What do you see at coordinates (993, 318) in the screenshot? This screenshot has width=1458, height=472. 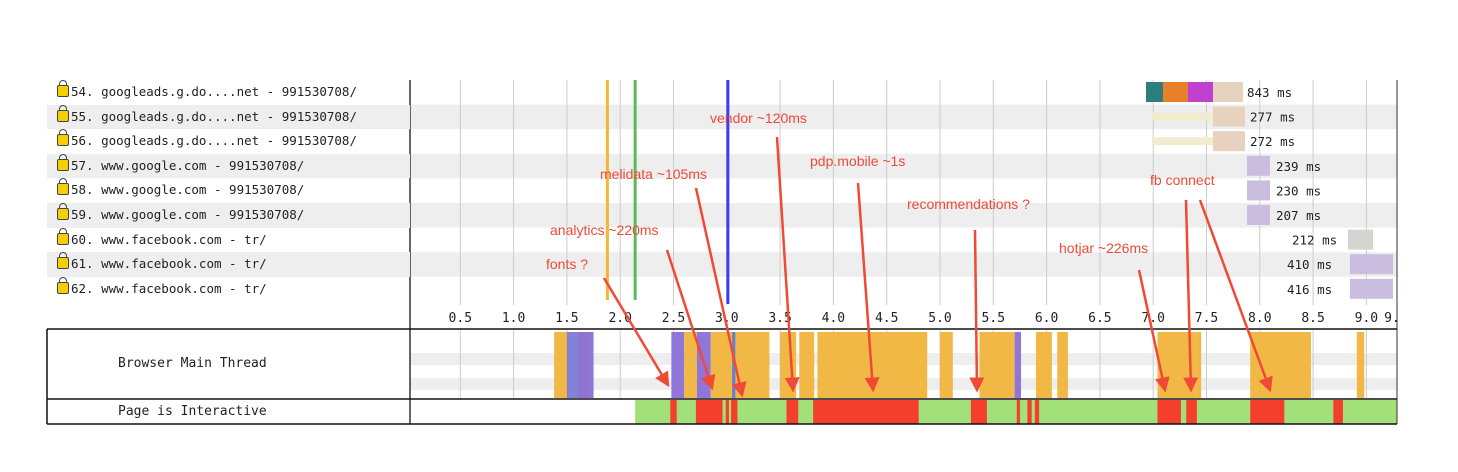 I see `axis-tick-label: 5.5` at bounding box center [993, 318].